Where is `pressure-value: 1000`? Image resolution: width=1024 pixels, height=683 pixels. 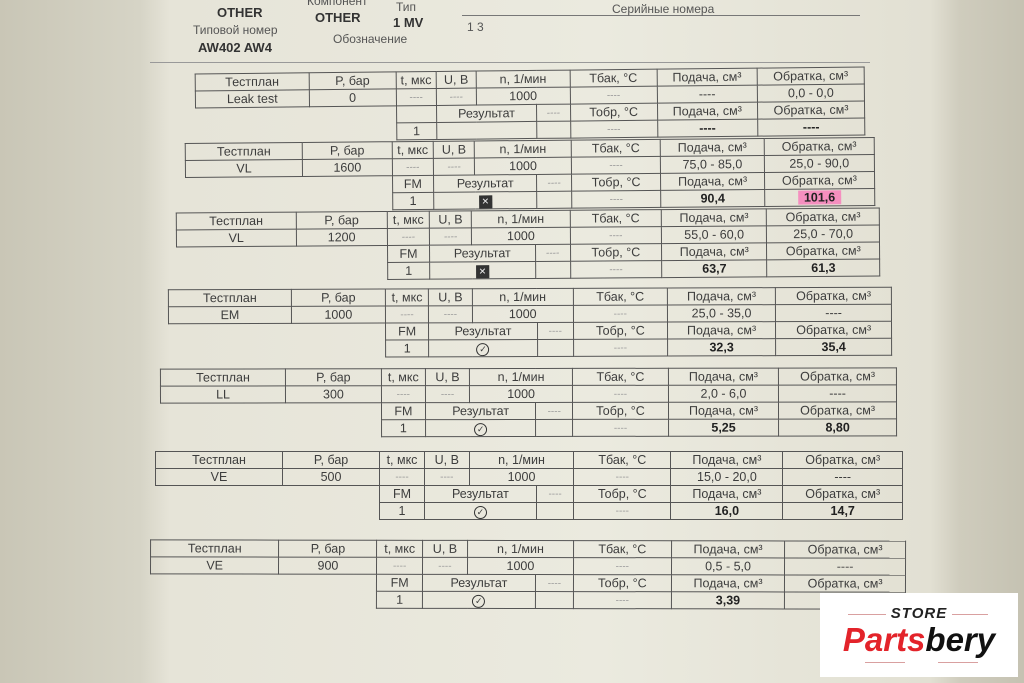
pressure-value: 1000 is located at coordinates (338, 315).